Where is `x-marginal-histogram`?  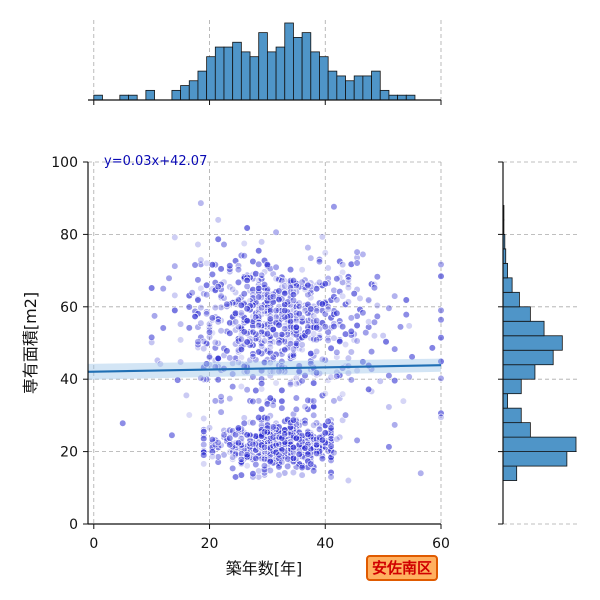
x-marginal-histogram is located at coordinates (254, 61).